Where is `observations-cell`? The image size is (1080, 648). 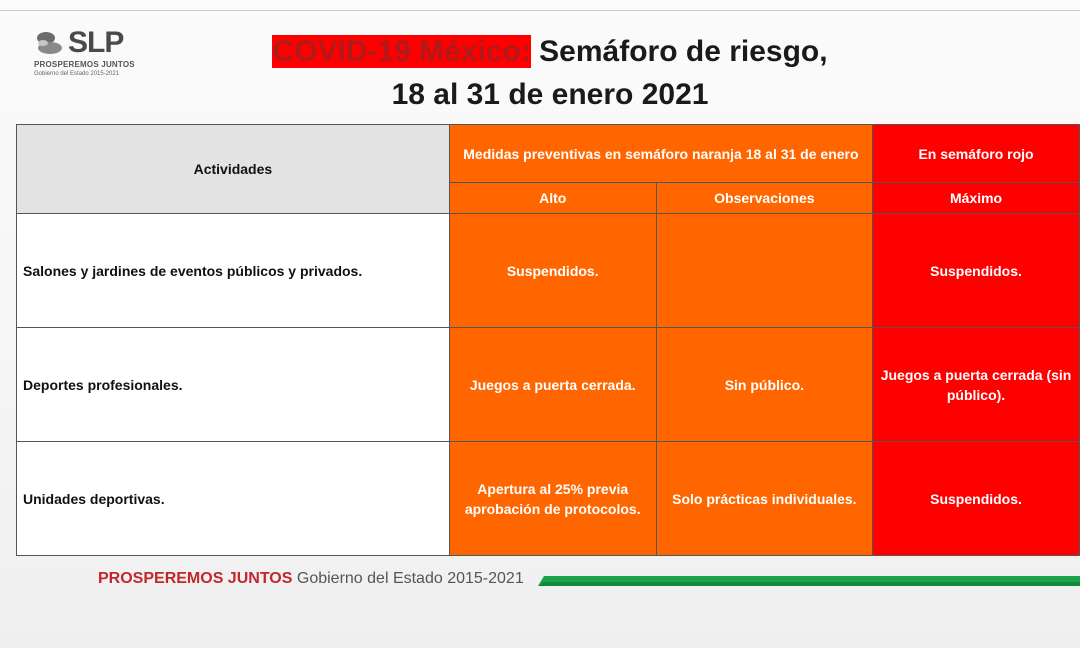
observations-cell is located at coordinates (764, 270).